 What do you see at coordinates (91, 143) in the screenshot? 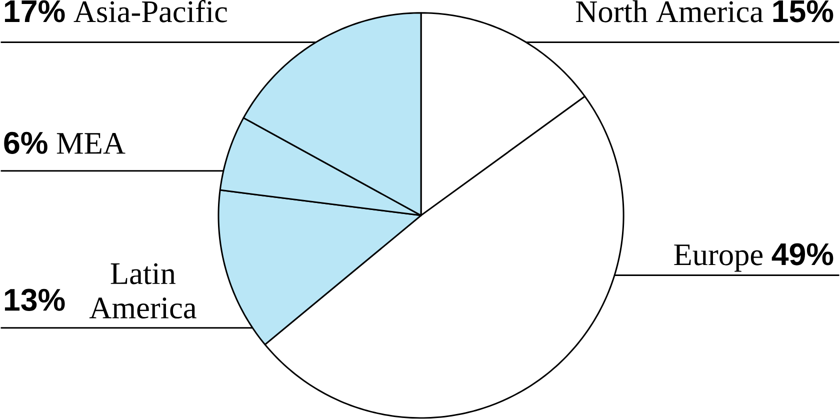
I see `slice-label: MEA` at bounding box center [91, 143].